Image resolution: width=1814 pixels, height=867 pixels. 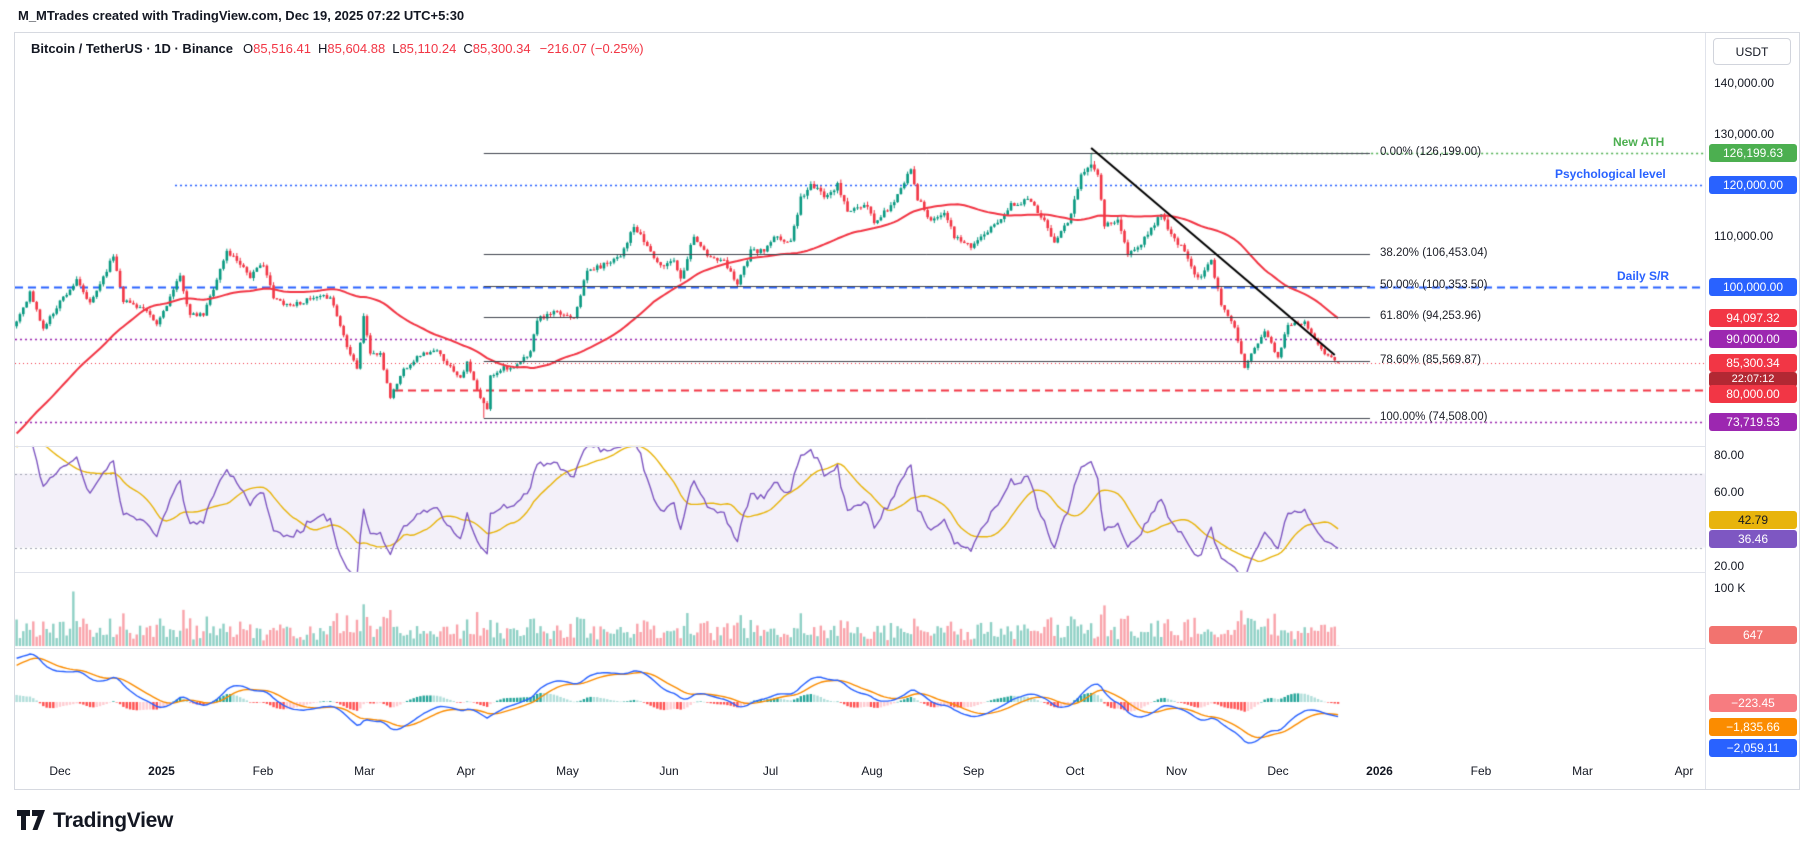 What do you see at coordinates (1434, 253) in the screenshot?
I see `fib-level-label-38: 38.20% (106,453.04)` at bounding box center [1434, 253].